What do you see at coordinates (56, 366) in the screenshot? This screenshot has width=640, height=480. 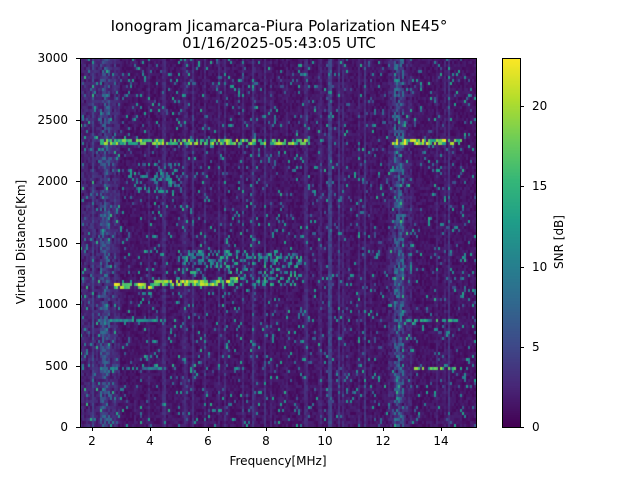 I see `y-tick-label: 500` at bounding box center [56, 366].